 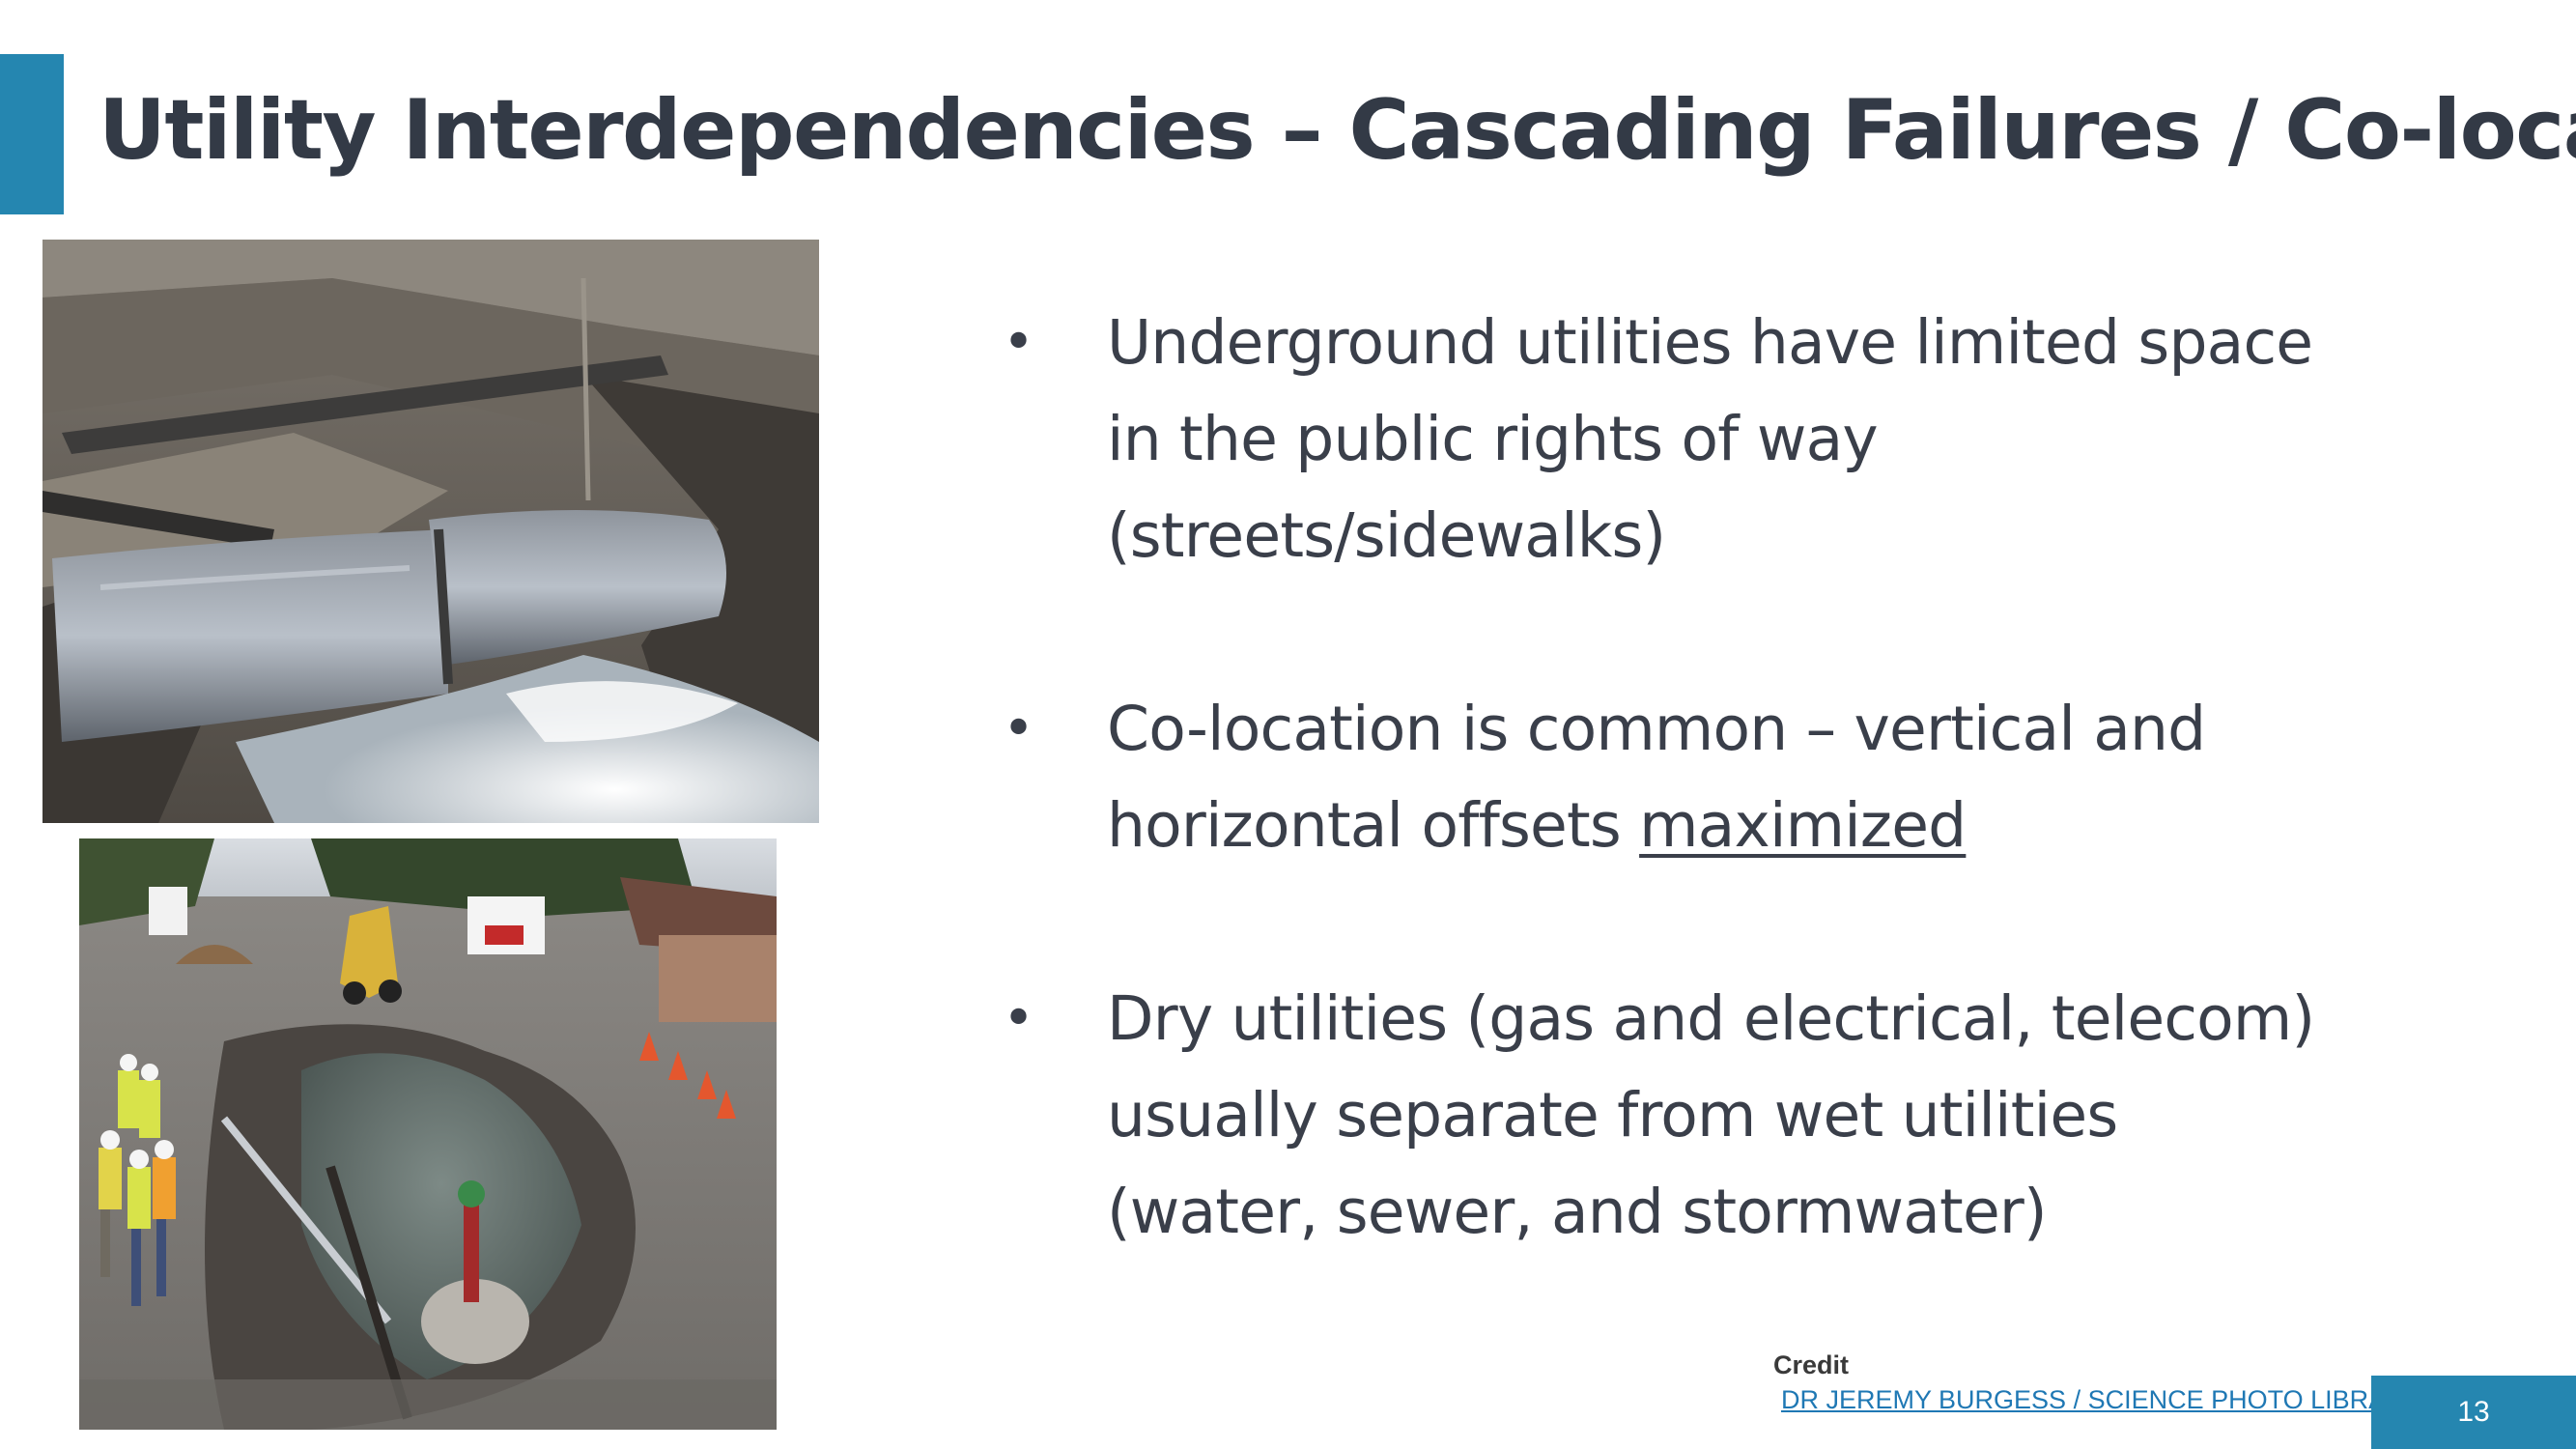 I want to click on bullet-line: Co-location is common – vertical and, so click(x=1656, y=729).